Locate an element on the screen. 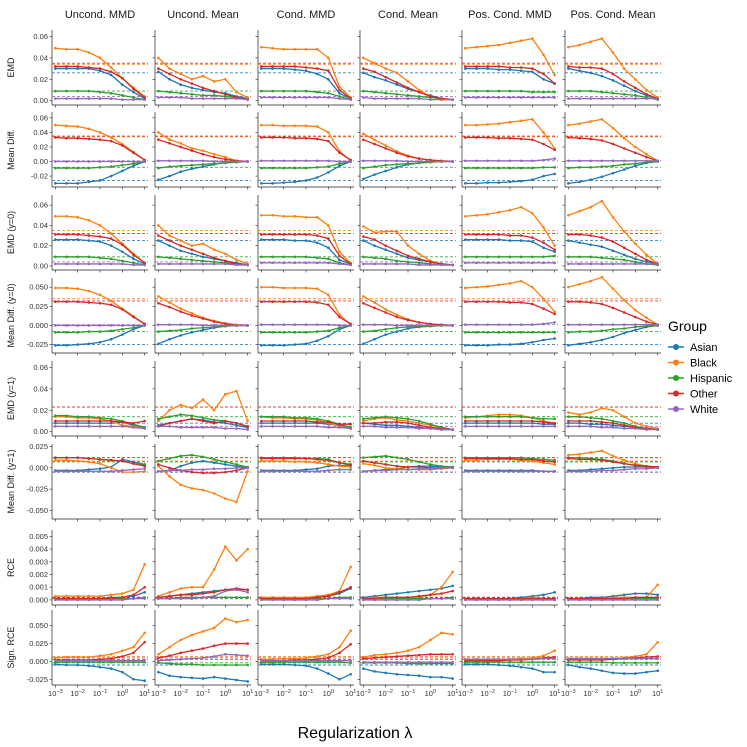  legend-marker-asian is located at coordinates (676, 347).